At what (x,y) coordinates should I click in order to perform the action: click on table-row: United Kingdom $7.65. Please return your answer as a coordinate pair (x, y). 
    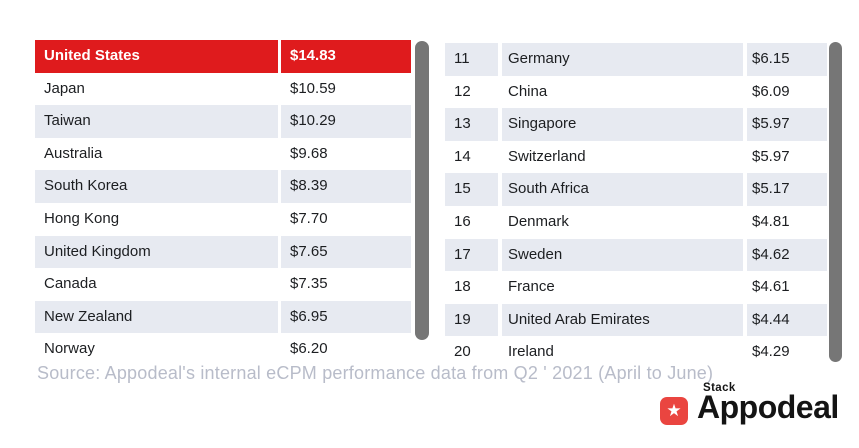
    Looking at the image, I should click on (223, 252).